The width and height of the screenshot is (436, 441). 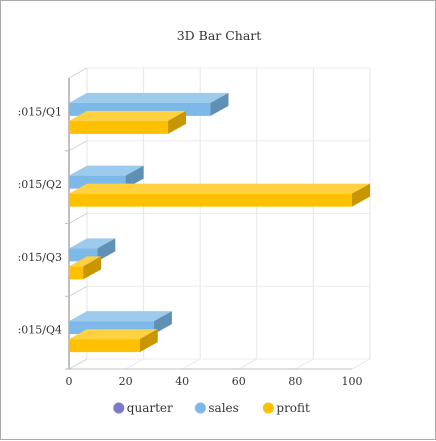 I want to click on category-label-4: :015/Q4, so click(x=40, y=330).